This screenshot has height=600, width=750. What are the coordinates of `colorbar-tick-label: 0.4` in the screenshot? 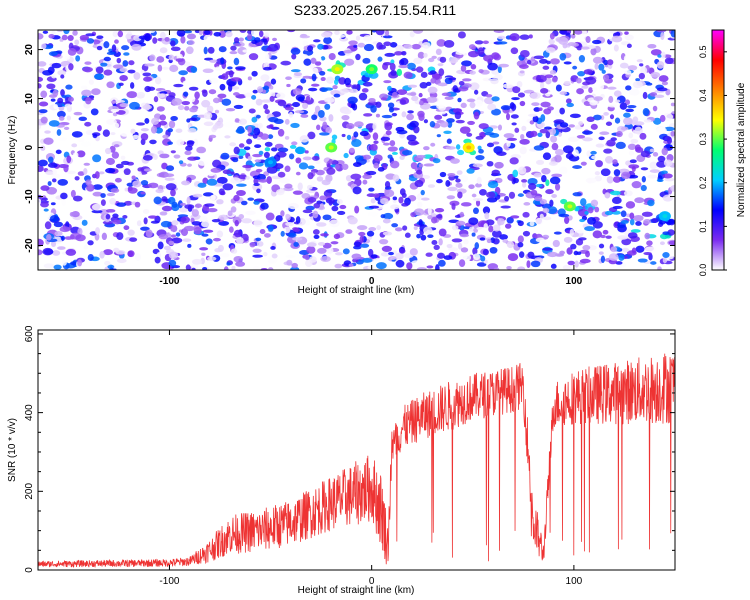 It's located at (703, 95).